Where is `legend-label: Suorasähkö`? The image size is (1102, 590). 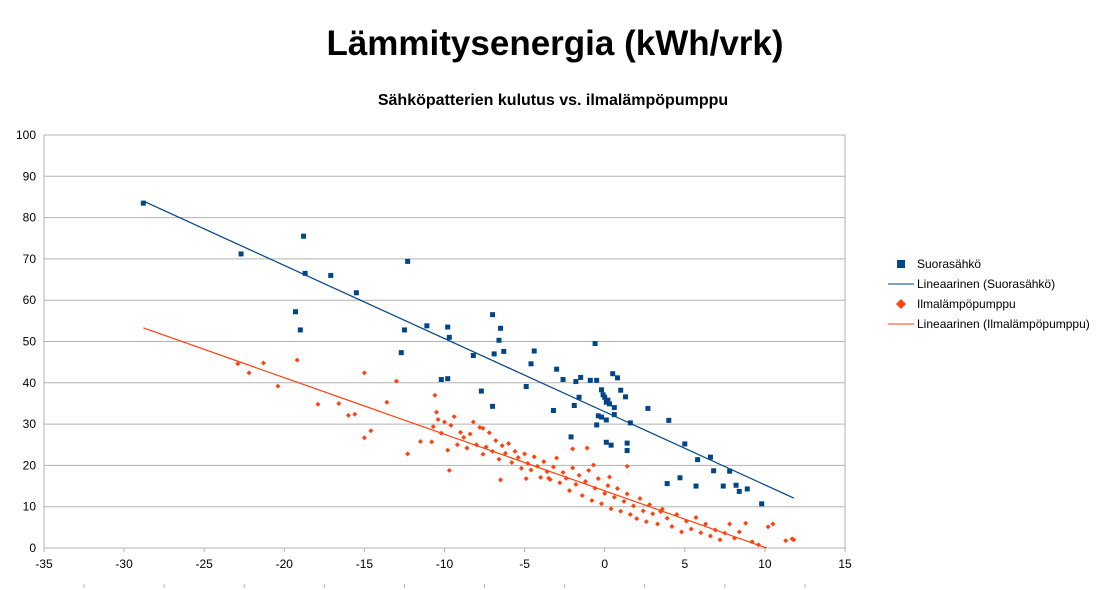 legend-label: Suorasähkö is located at coordinates (949, 264).